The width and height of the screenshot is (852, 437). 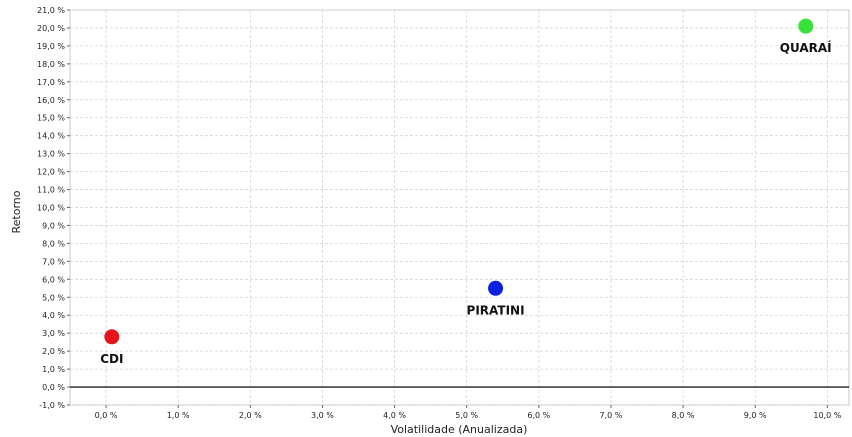 What do you see at coordinates (459, 429) in the screenshot?
I see `x-axis-title: Volatilidade (Anualizada)` at bounding box center [459, 429].